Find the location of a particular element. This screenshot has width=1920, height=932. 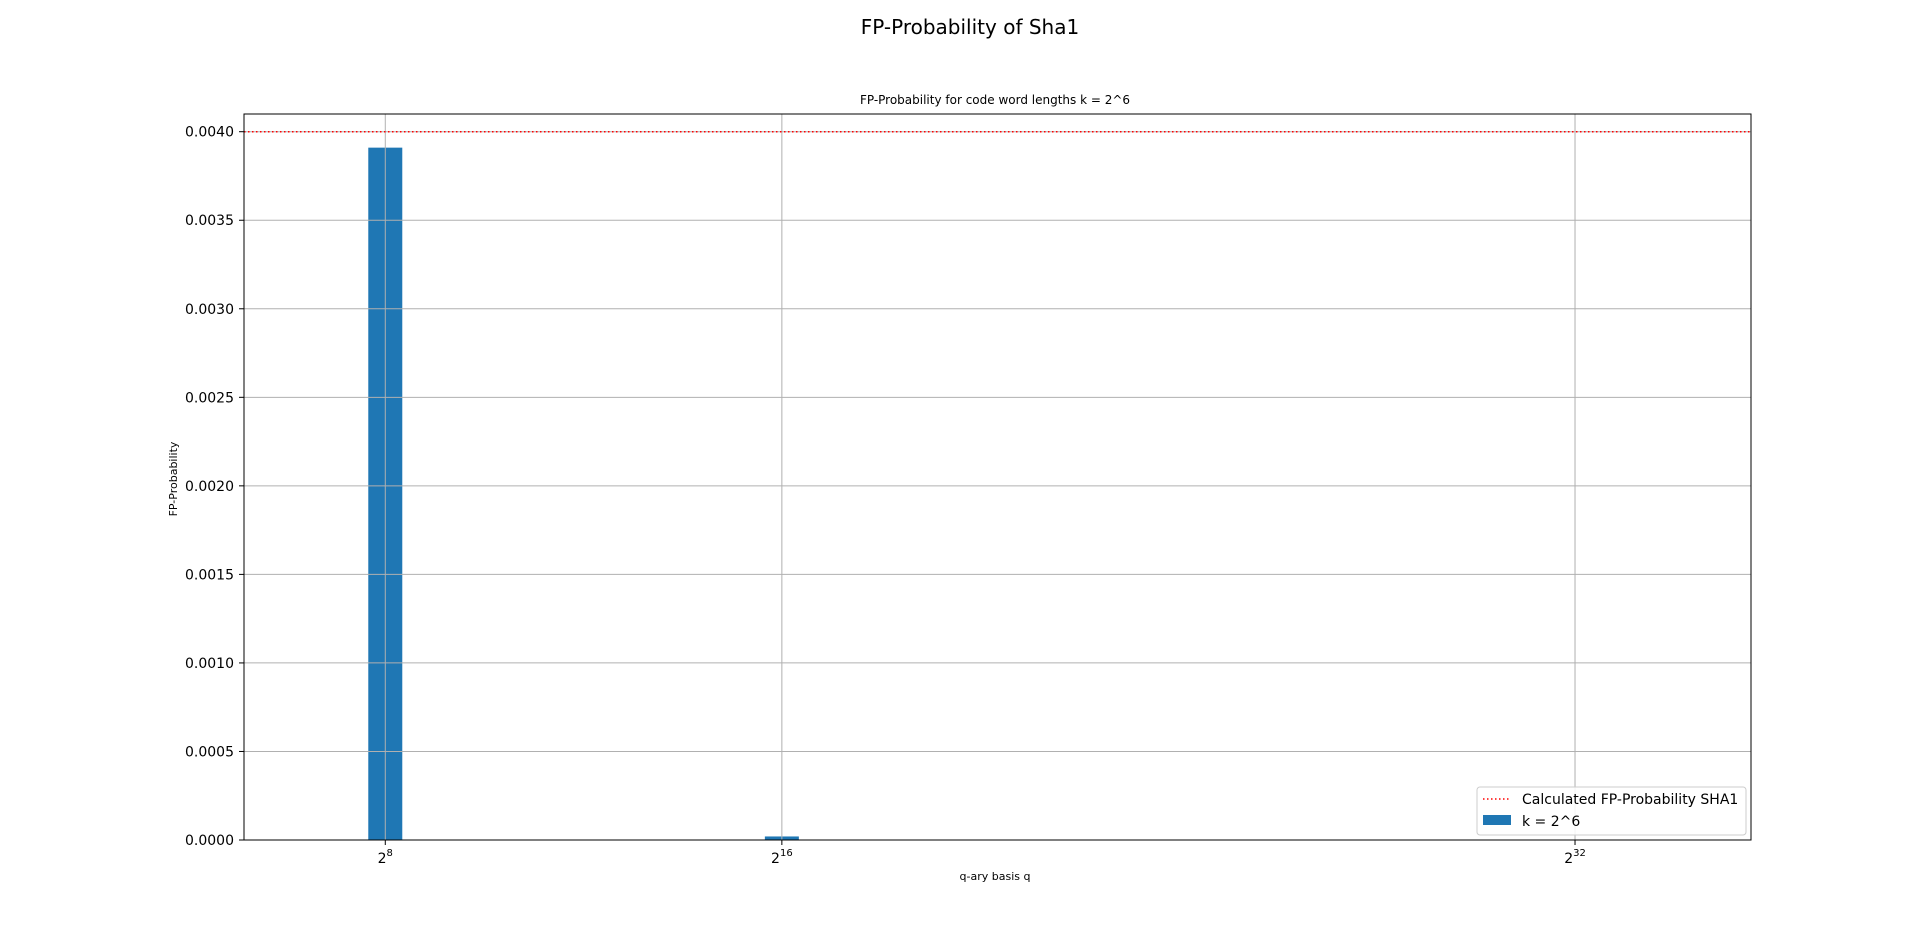

legend: Calculated FP-Probability SHA1 k = 2^6 is located at coordinates (1611, 811).